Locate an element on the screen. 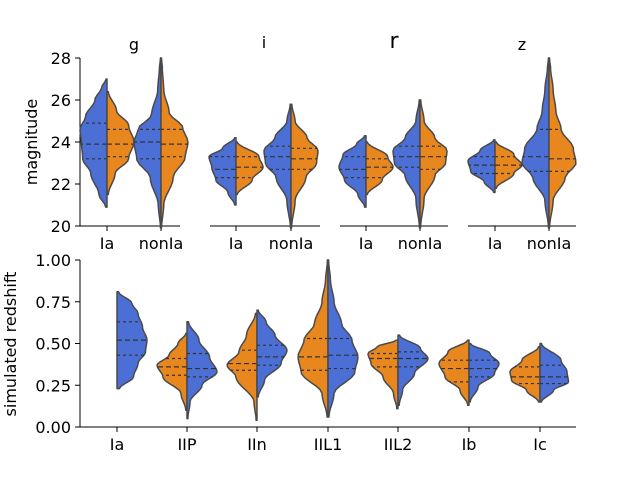  panel-title-g: g is located at coordinates (134, 44).